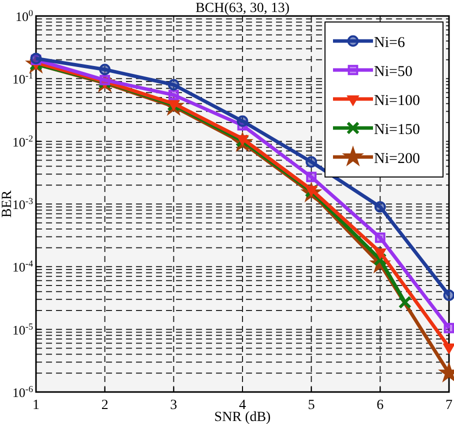  I want to click on y-tick-label: 10$^{-6}$, so click(23, 392).